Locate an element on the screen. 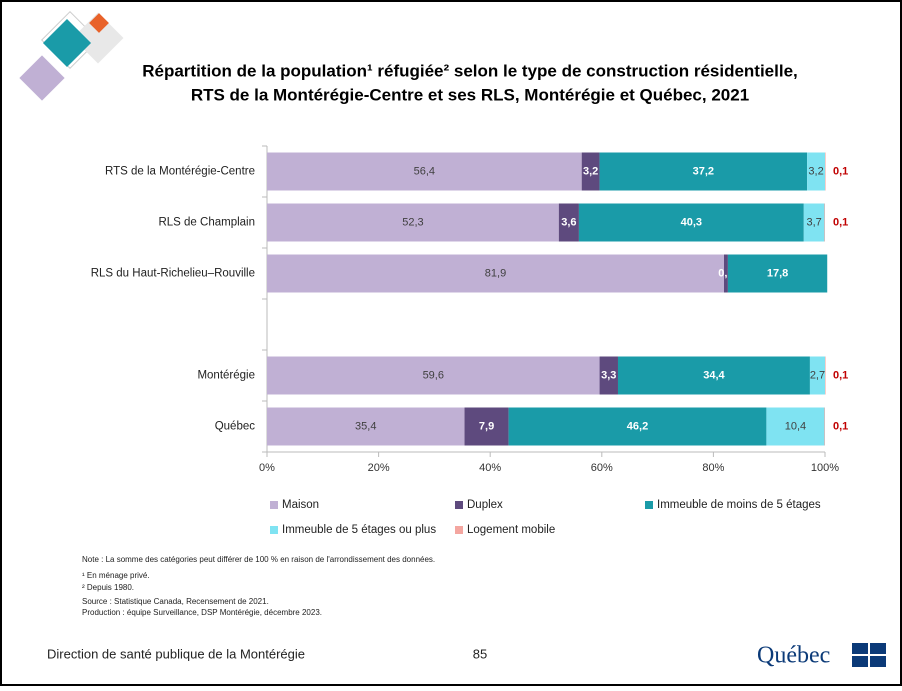 The height and width of the screenshot is (691, 902). y-tick-label: RTS de la Montérégie-Centre is located at coordinates (180, 172).